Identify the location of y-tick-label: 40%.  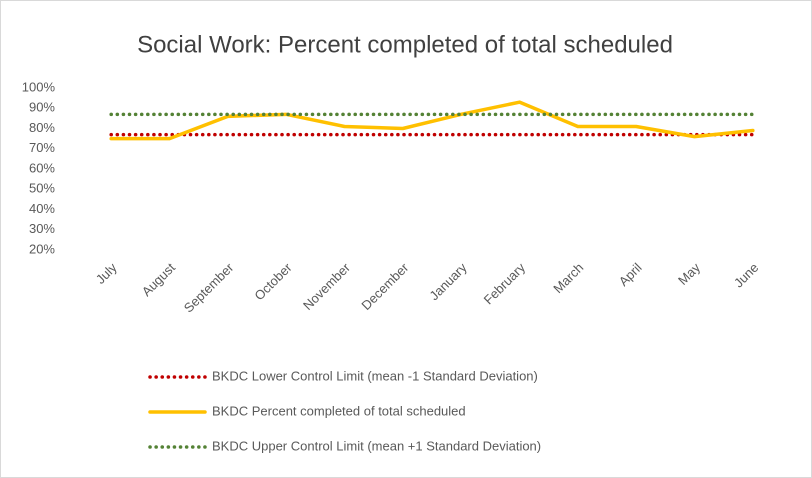
(42, 208).